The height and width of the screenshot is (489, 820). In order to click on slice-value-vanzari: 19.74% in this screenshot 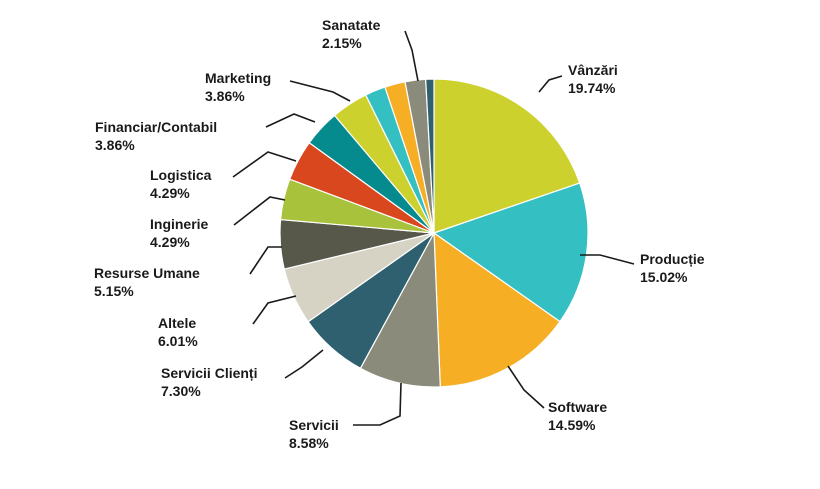, I will do `click(592, 88)`.